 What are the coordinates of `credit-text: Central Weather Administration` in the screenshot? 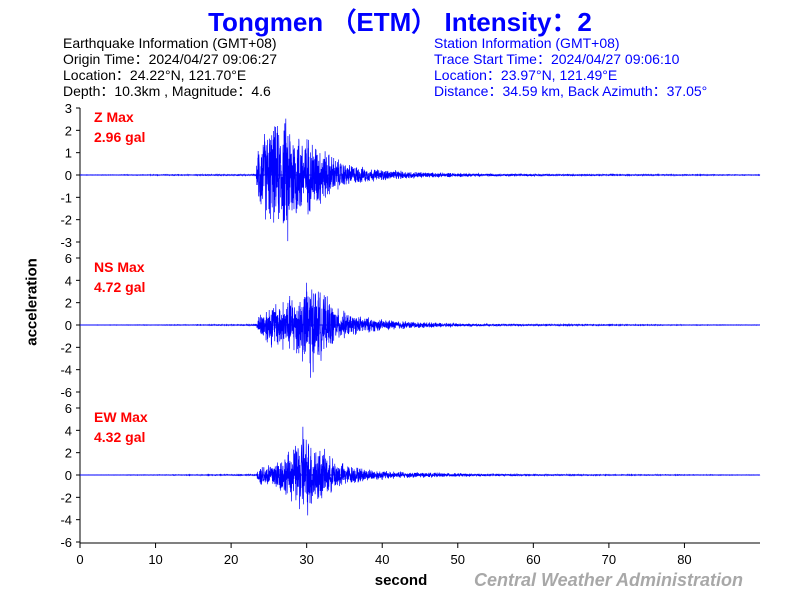 It's located at (609, 580).